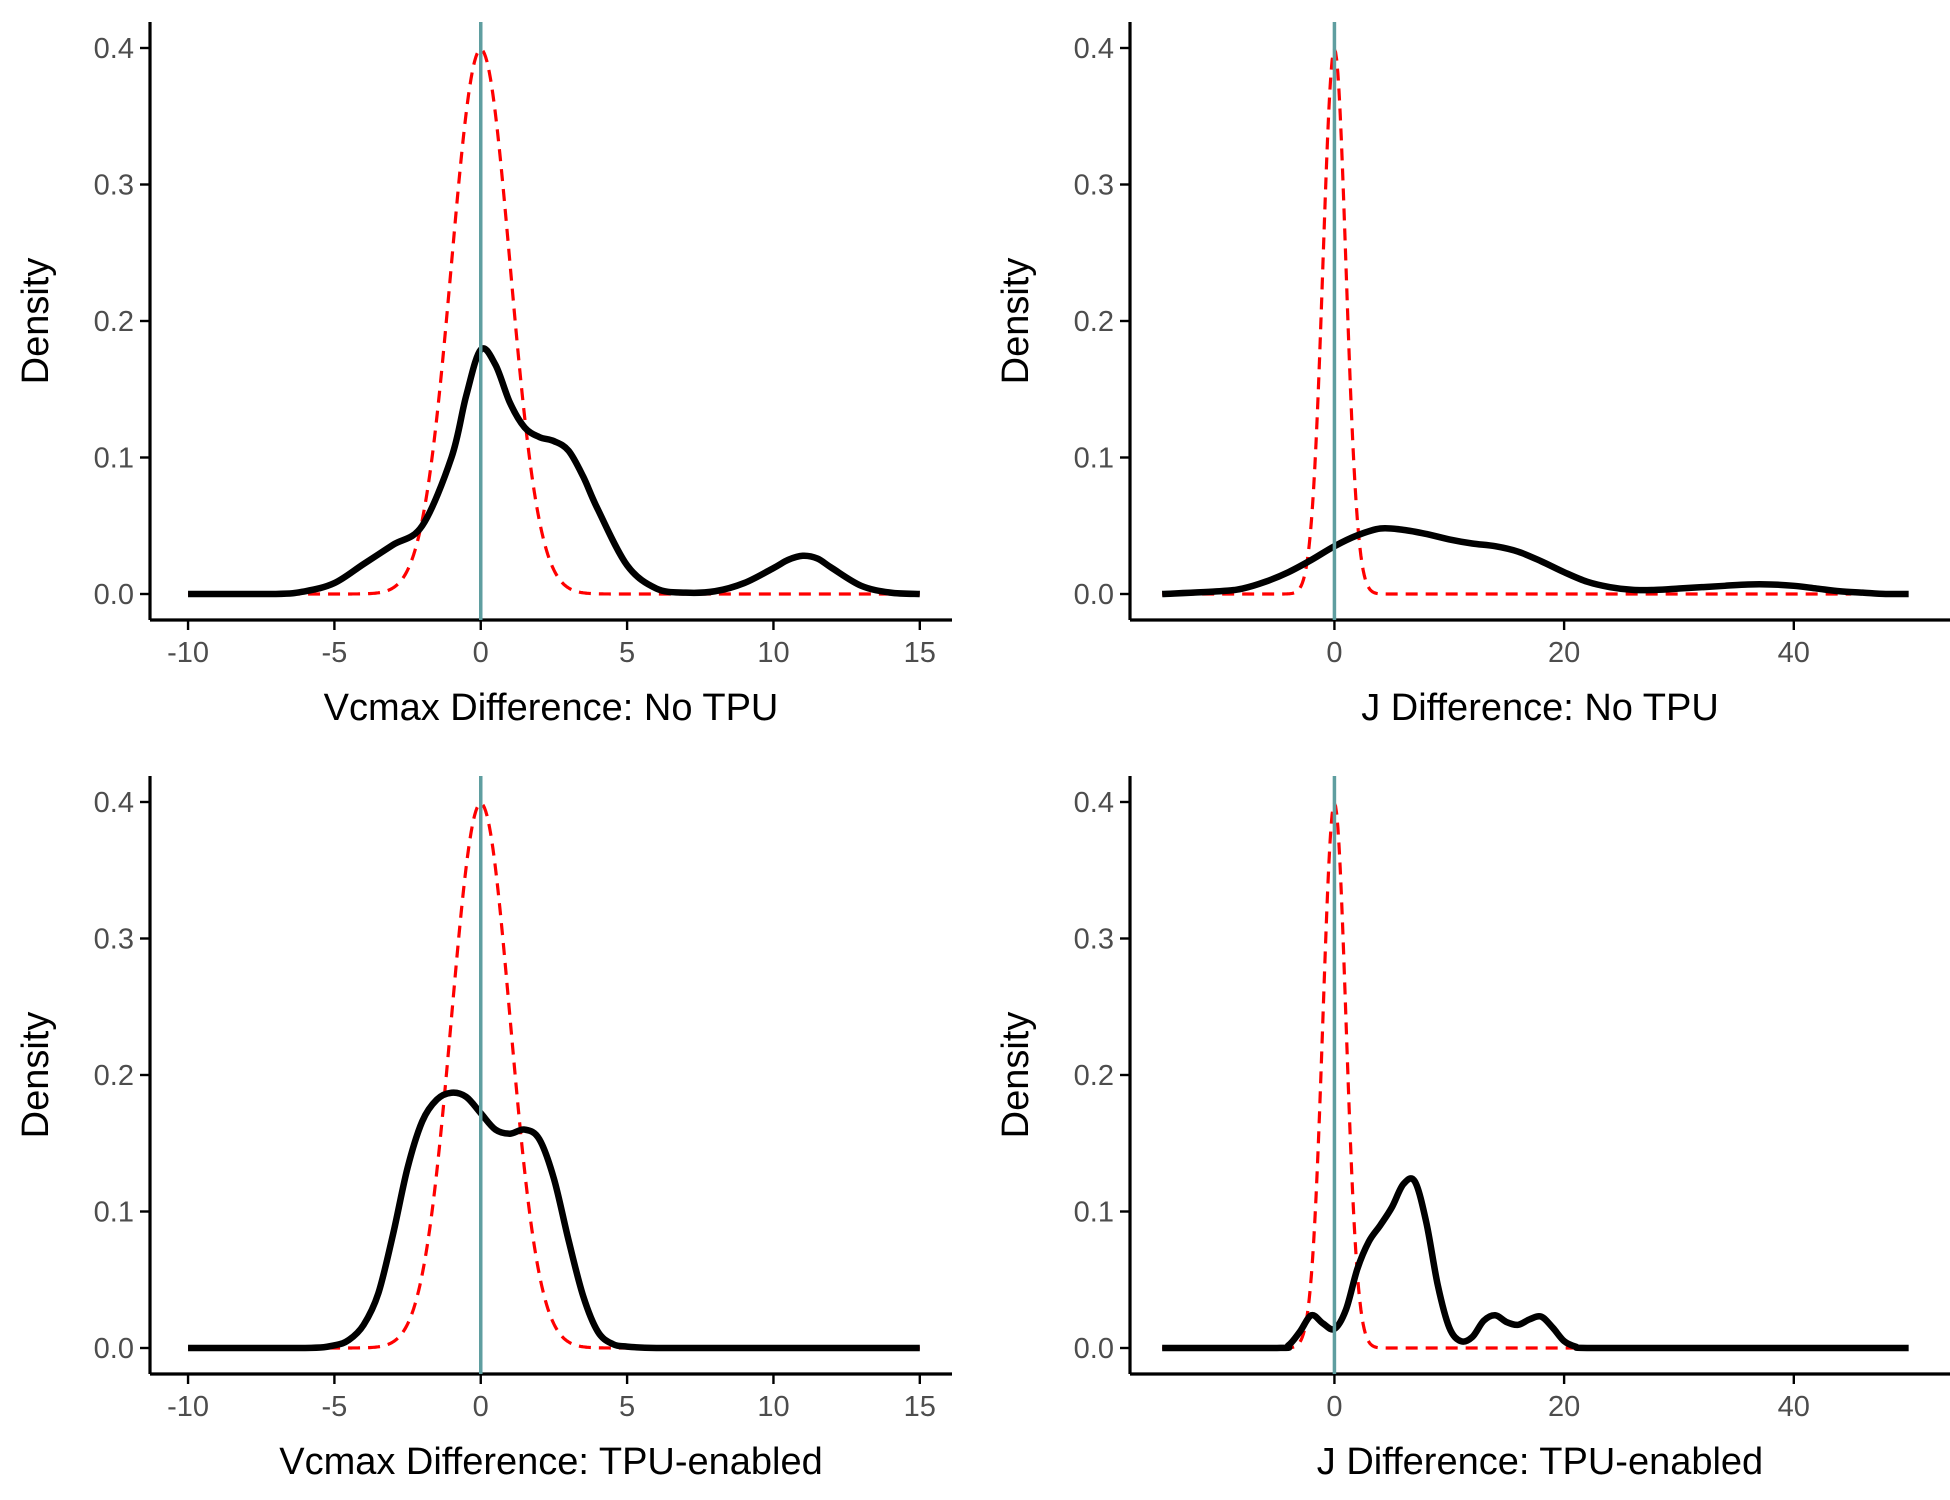  Describe the element at coordinates (551, 1462) in the screenshot. I see `x-axis-title: Vcmax Difference: TPU-enabled` at that location.